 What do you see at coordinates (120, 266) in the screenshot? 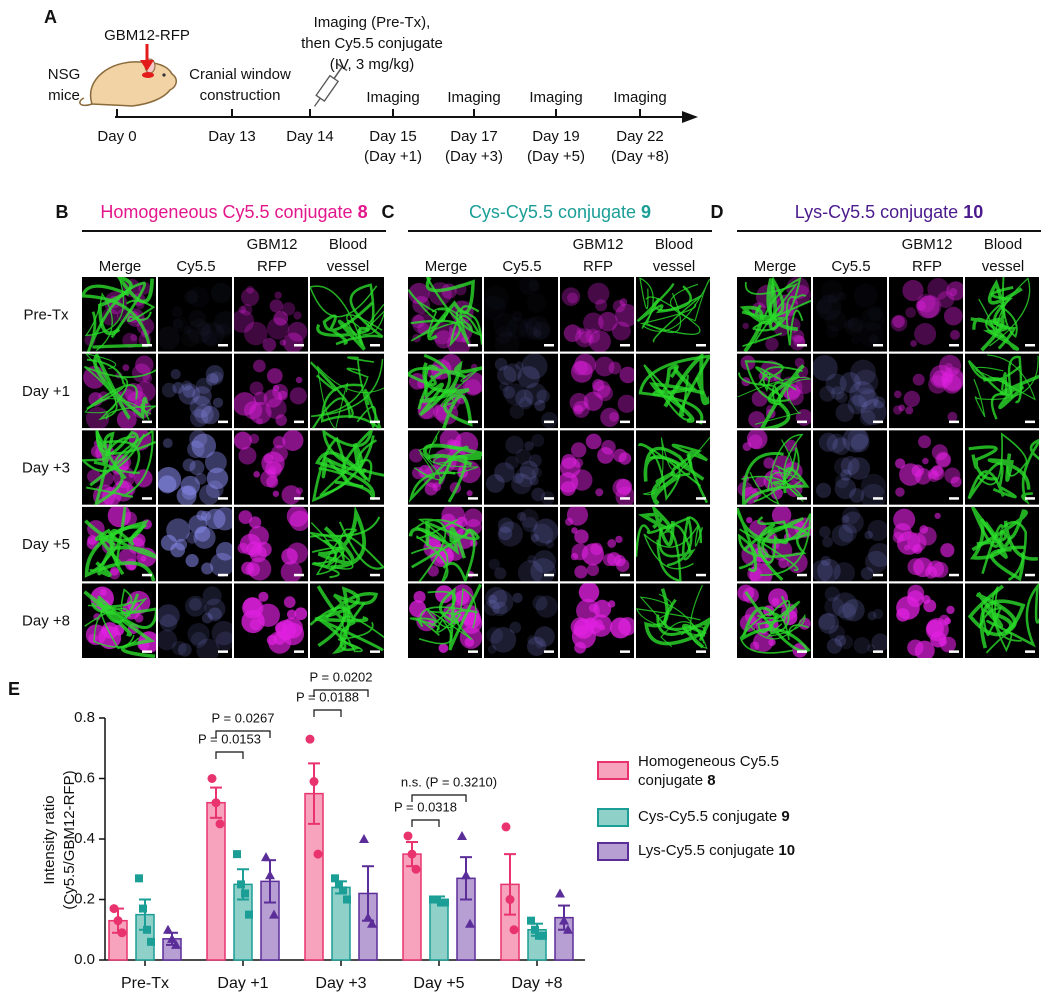
I see `column-header: Merge` at bounding box center [120, 266].